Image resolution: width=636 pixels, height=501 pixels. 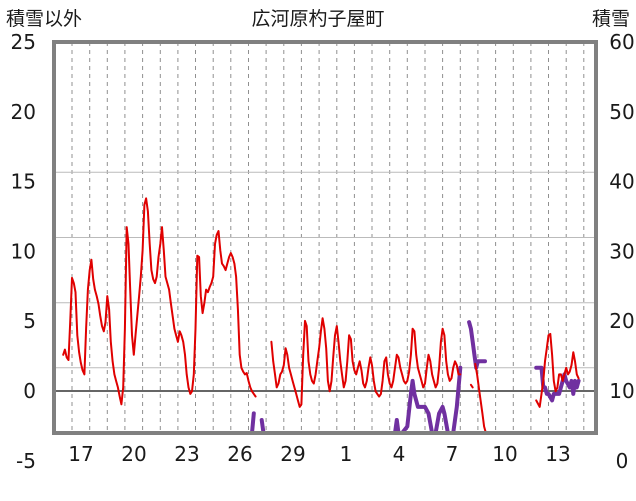 I want to click on right-tick-label: 20, so click(x=621, y=321).